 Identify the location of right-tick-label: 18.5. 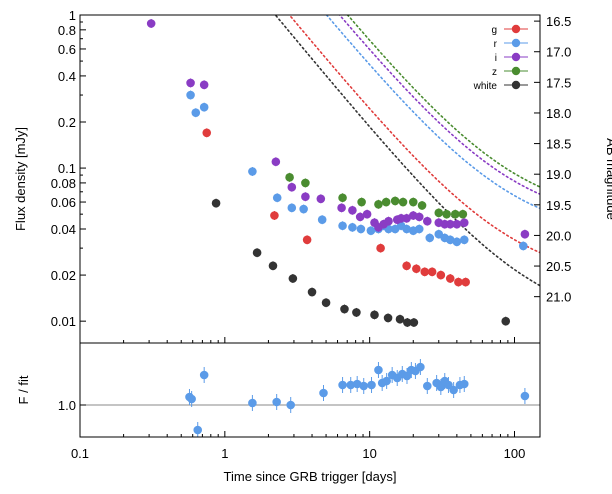
(558, 144).